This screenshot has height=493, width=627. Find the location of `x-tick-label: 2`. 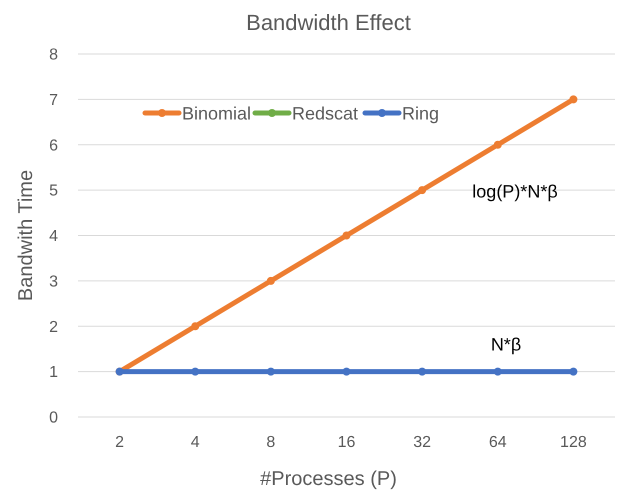

x-tick-label: 2 is located at coordinates (119, 442).